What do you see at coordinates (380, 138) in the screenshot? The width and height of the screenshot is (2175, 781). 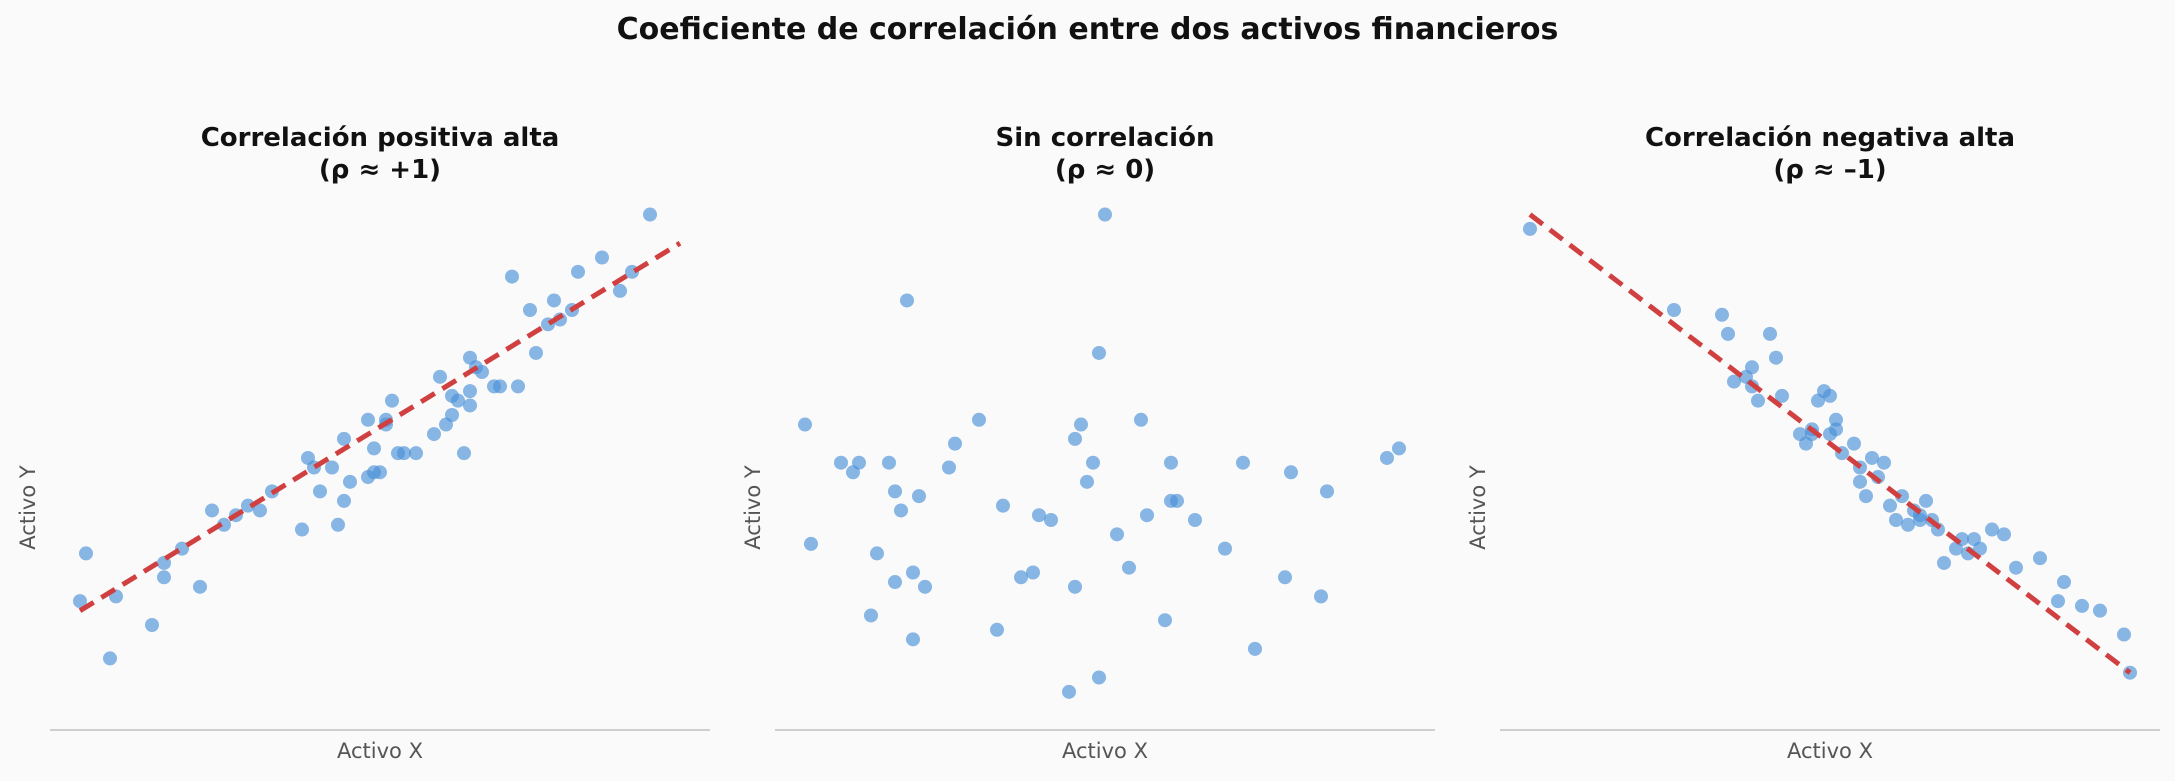 I see `panel-title-positive-line-0: Correlación positiva alta` at bounding box center [380, 138].